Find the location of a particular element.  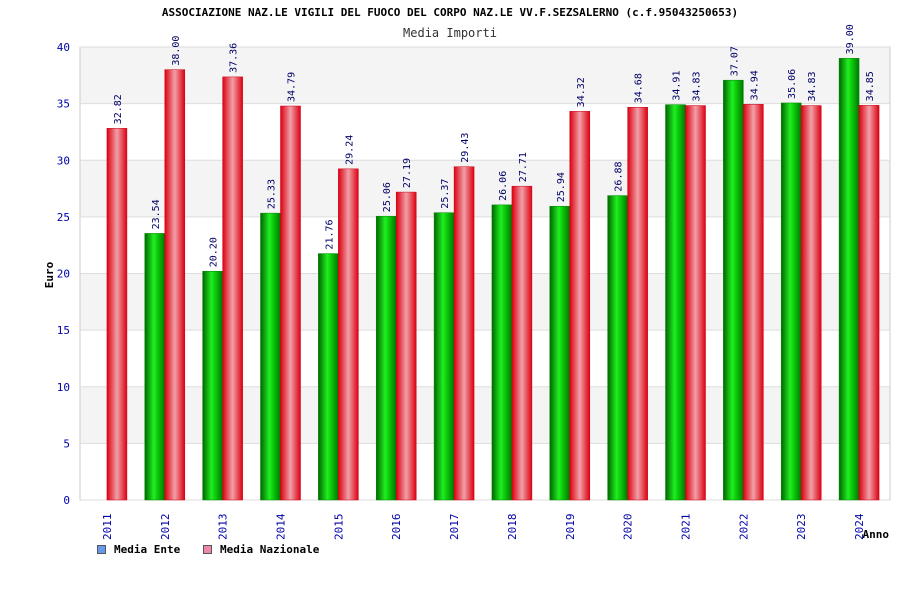

data-label-media-ente-2017: 25.37 is located at coordinates (445, 194).